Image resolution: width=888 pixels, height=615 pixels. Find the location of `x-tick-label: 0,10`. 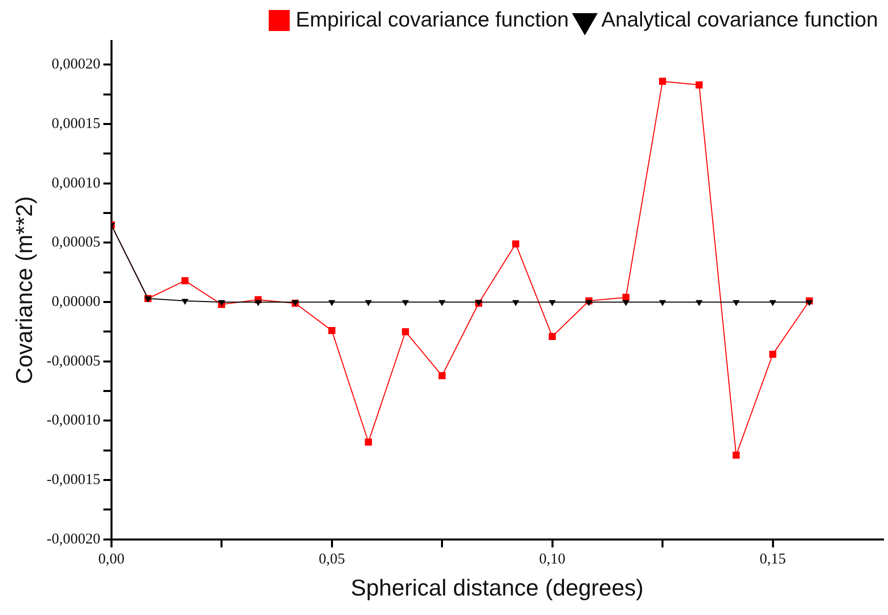

x-tick-label: 0,10 is located at coordinates (552, 559).